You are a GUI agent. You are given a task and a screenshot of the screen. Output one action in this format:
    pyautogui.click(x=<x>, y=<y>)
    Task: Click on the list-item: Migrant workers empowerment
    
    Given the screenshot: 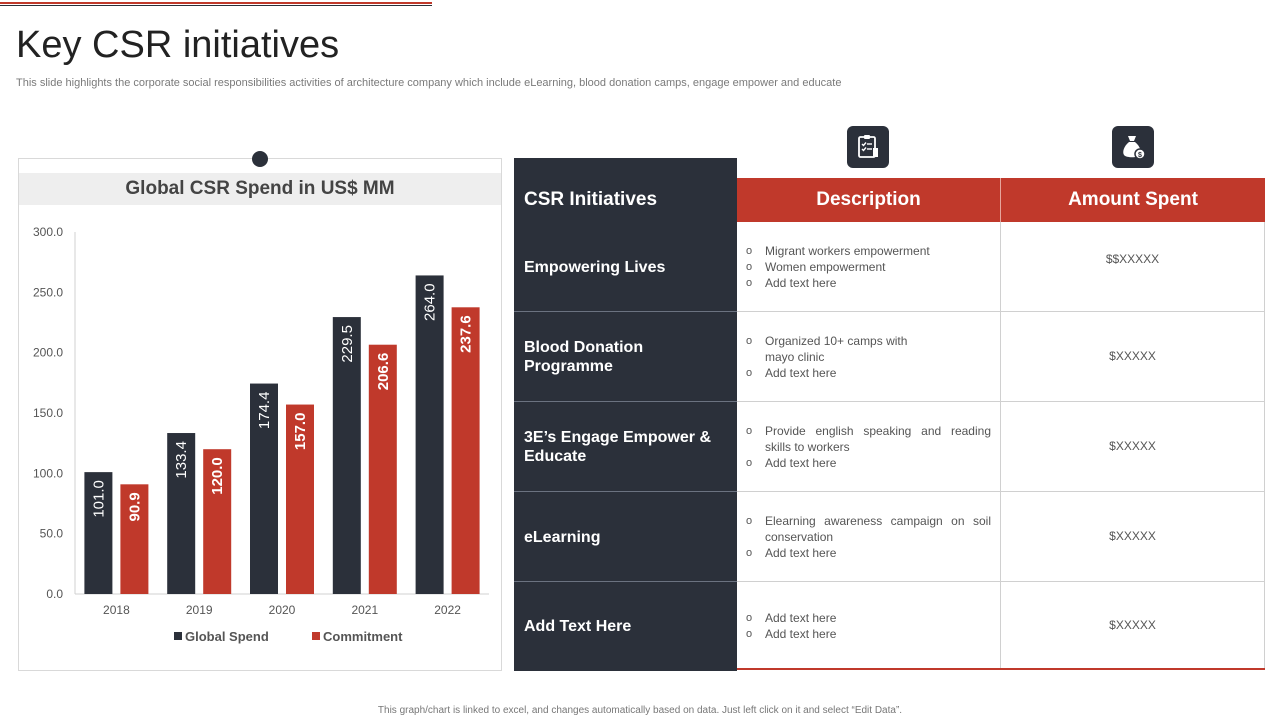 What is the action you would take?
    pyautogui.click(x=868, y=251)
    